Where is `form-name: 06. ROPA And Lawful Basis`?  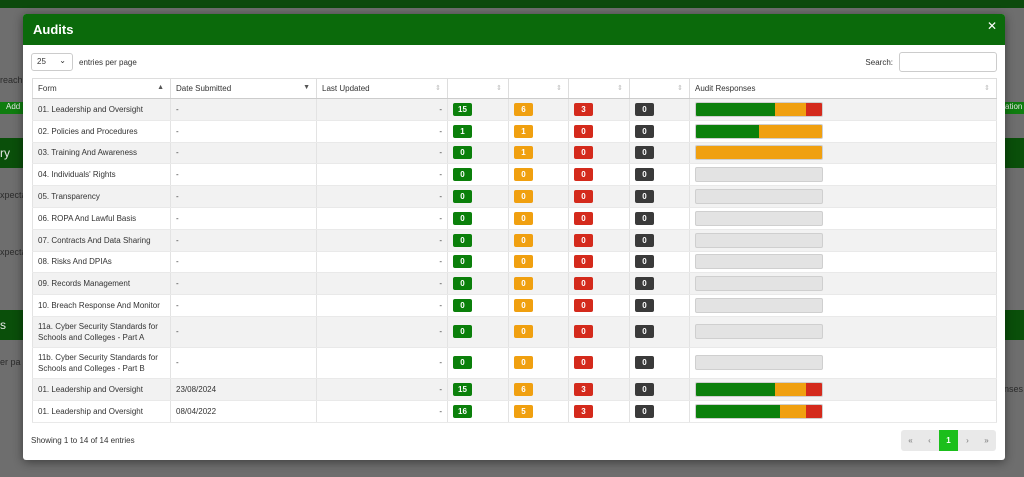
form-name: 06. ROPA And Lawful Basis is located at coordinates (87, 218).